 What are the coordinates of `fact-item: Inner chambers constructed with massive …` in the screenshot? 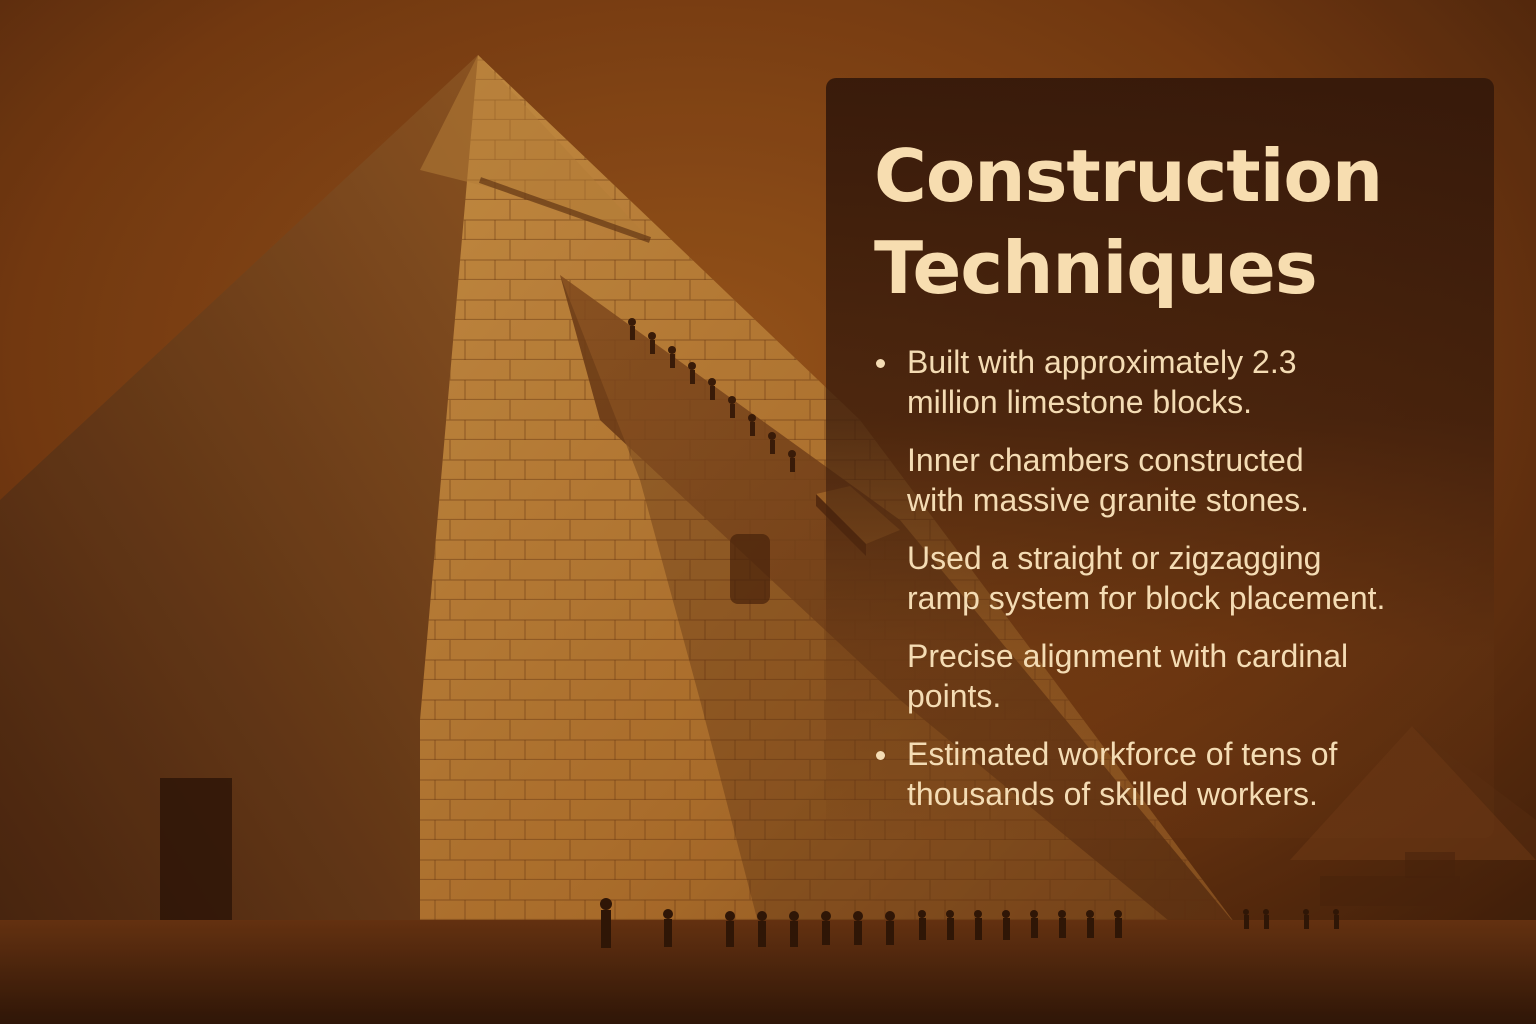 It's located at (1168, 480).